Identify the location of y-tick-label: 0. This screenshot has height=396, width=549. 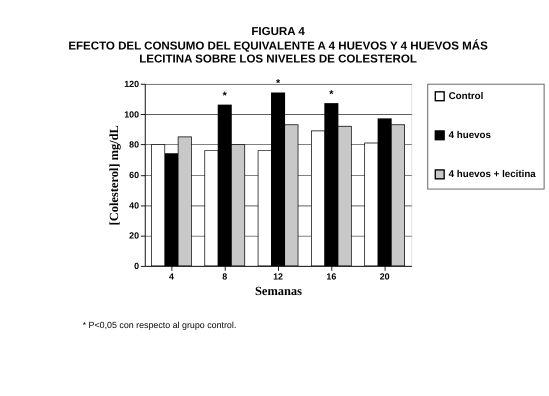
(137, 266).